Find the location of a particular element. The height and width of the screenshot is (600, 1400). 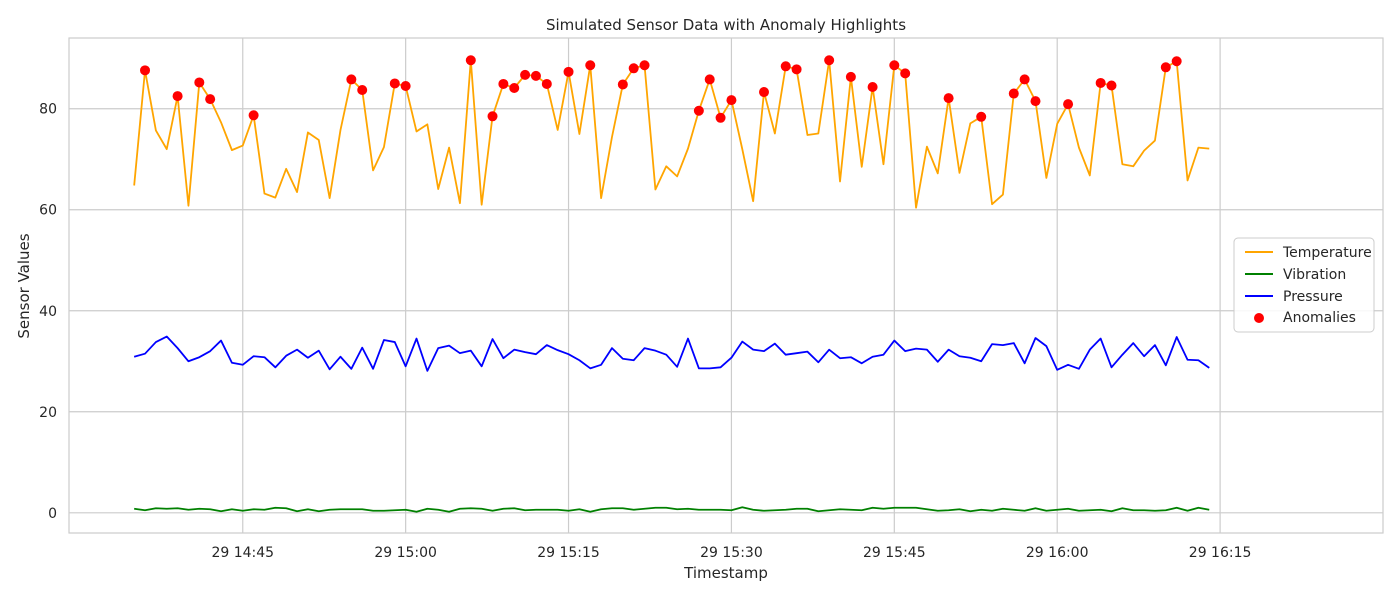

legend: Temperature Vibration Pressure Anomalies is located at coordinates (1304, 285).